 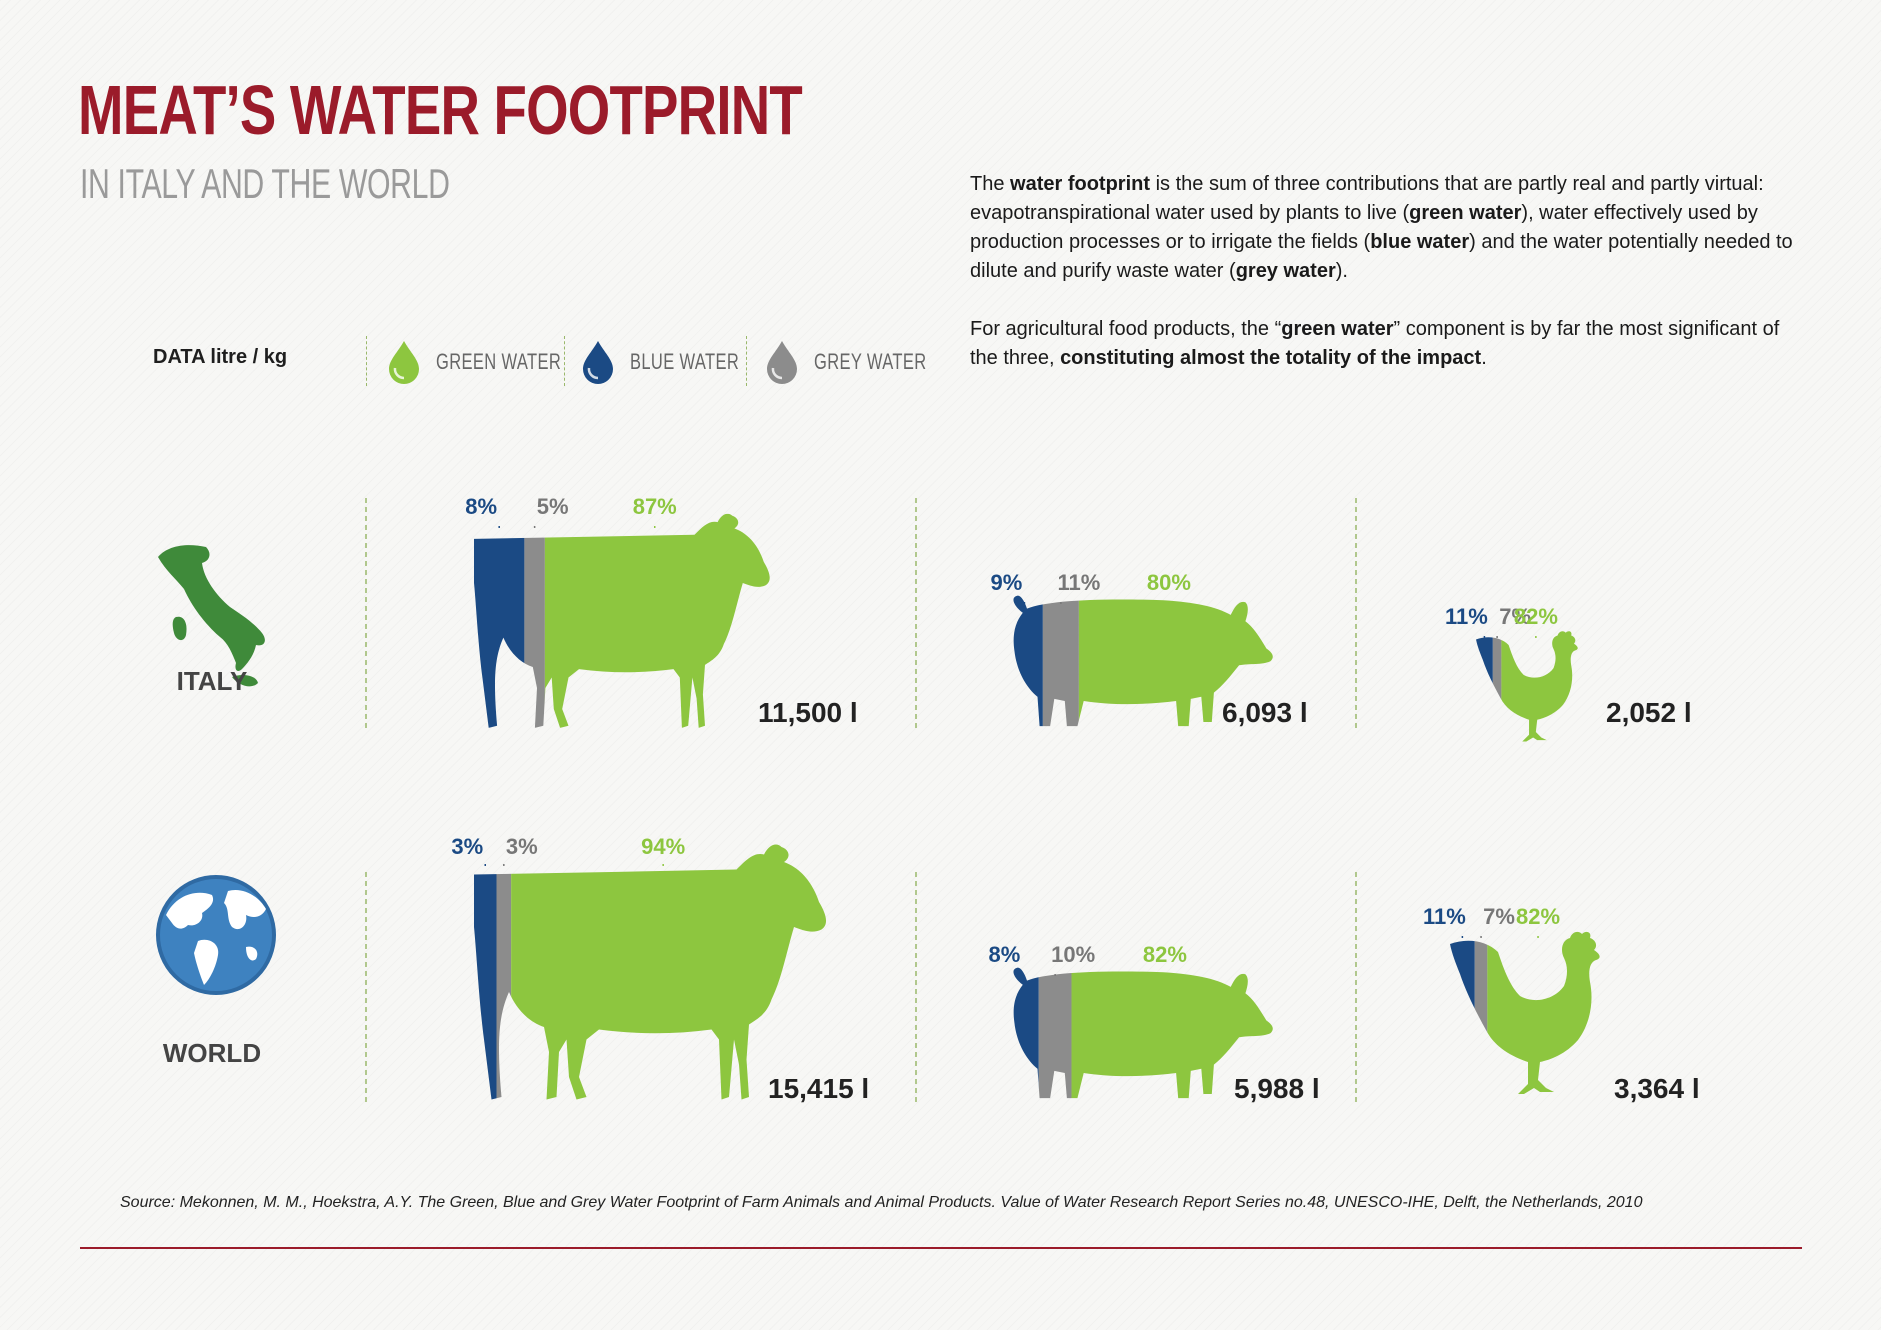 I want to click on intro-text-run: The, so click(x=990, y=184).